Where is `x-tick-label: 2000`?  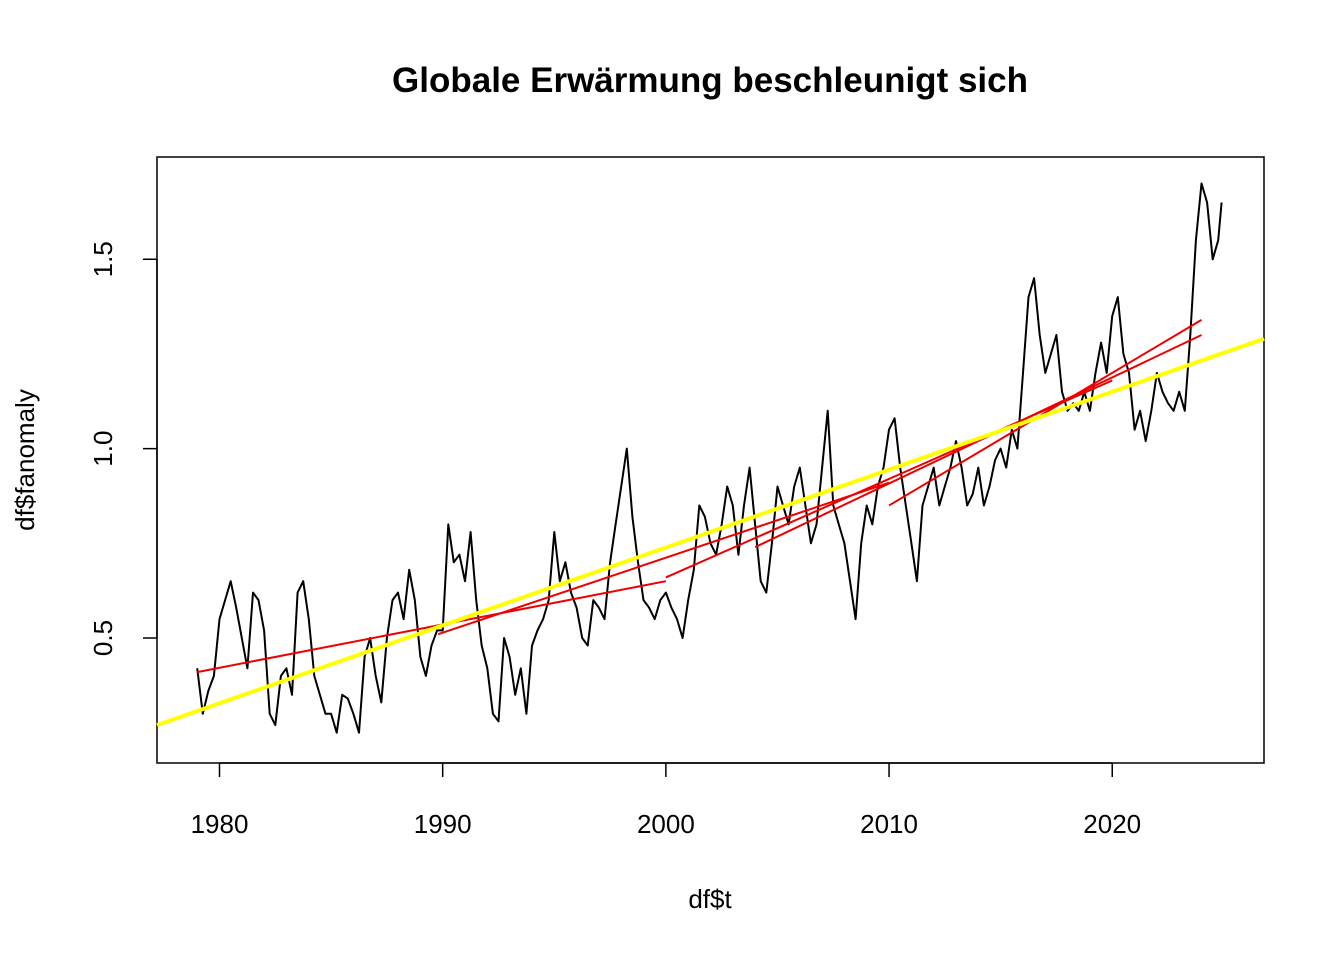 x-tick-label: 2000 is located at coordinates (666, 824).